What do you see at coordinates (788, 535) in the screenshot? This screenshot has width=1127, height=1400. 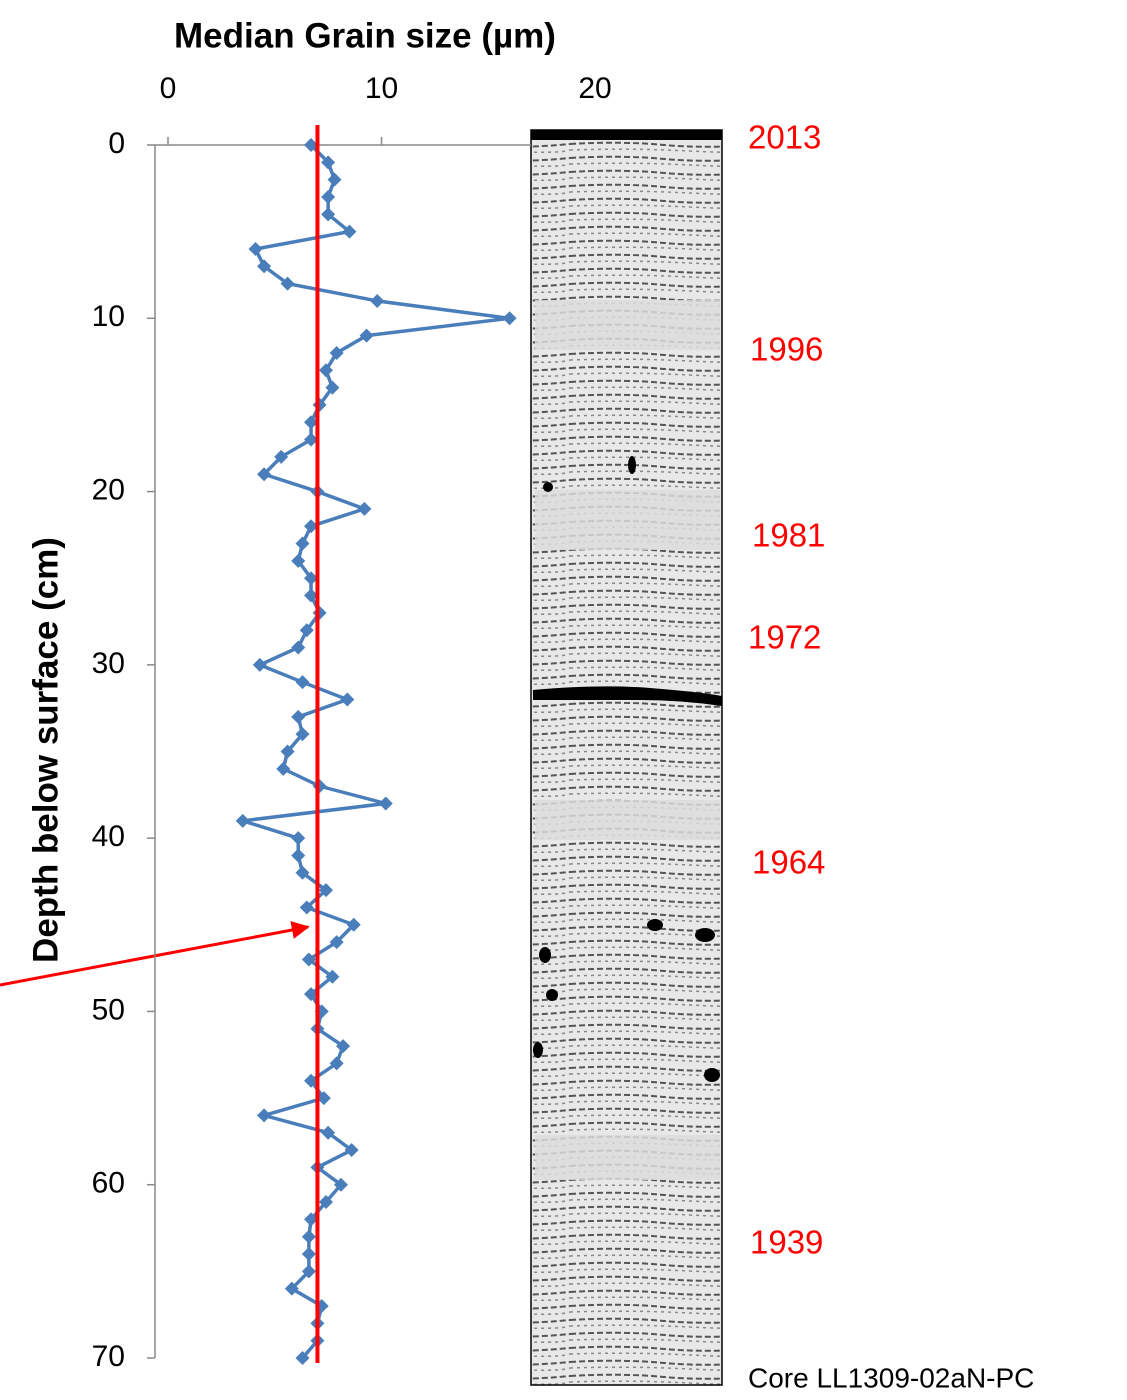 I see `year-annotation: 1981` at bounding box center [788, 535].